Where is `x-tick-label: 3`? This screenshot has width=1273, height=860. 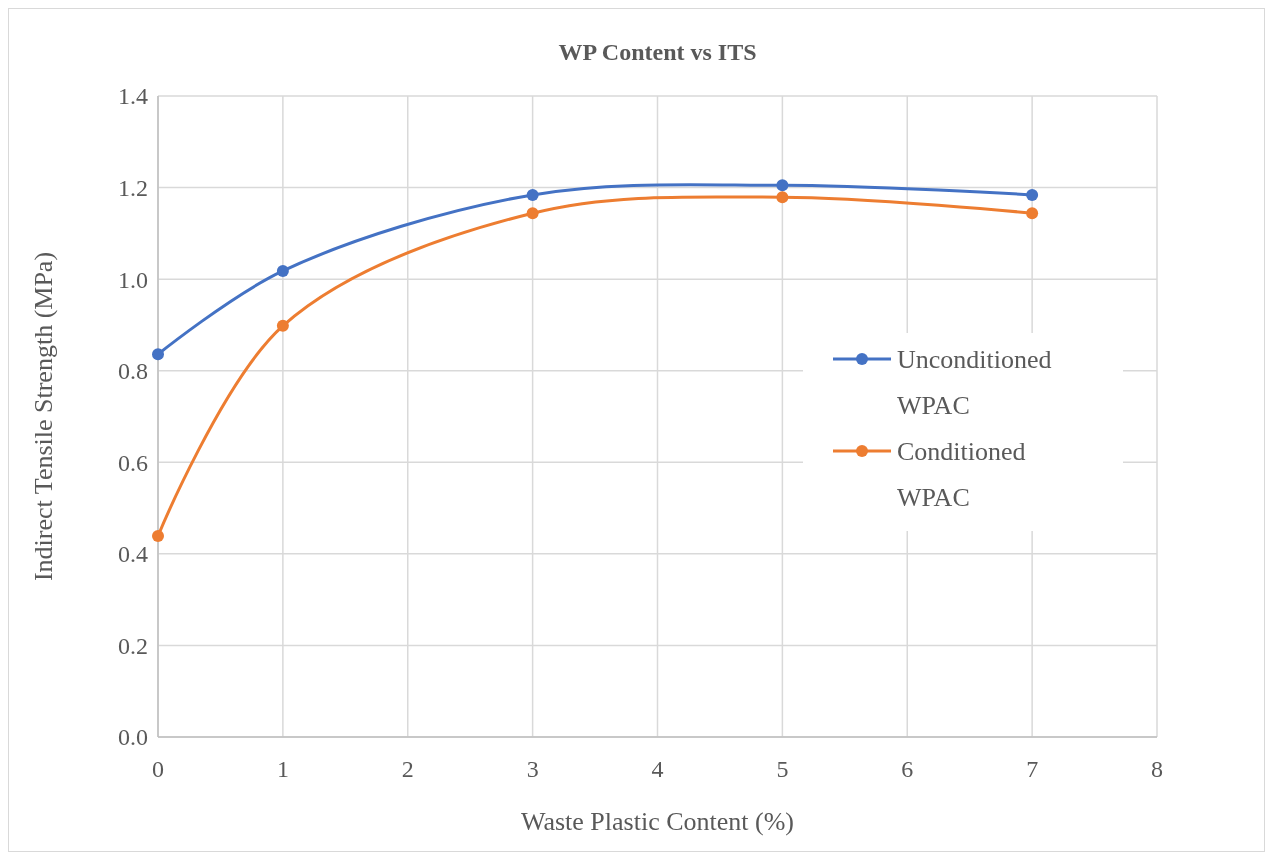
x-tick-label: 3 is located at coordinates (532, 769).